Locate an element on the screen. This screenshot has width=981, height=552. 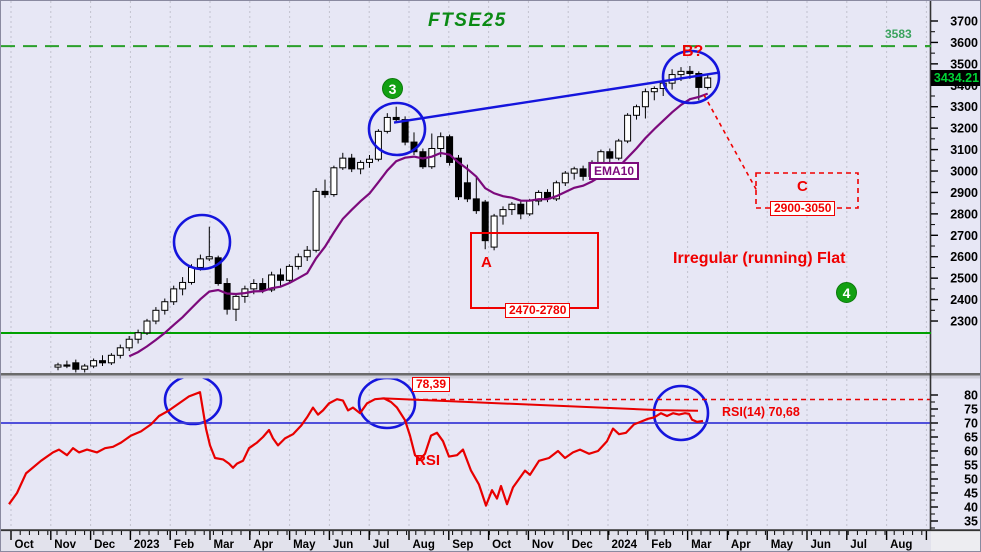
month-label: Mar is located at coordinates (224, 545).